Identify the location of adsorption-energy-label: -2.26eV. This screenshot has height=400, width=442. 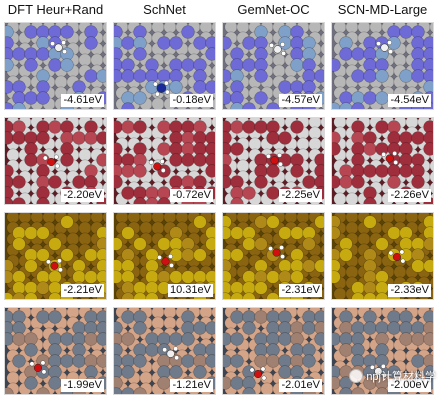
(409, 195).